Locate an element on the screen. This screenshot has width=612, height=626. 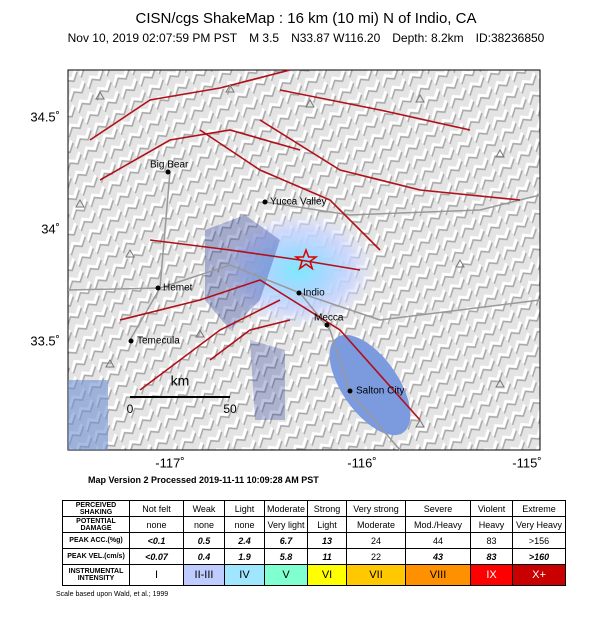
table-cell: >156 is located at coordinates (539, 540).